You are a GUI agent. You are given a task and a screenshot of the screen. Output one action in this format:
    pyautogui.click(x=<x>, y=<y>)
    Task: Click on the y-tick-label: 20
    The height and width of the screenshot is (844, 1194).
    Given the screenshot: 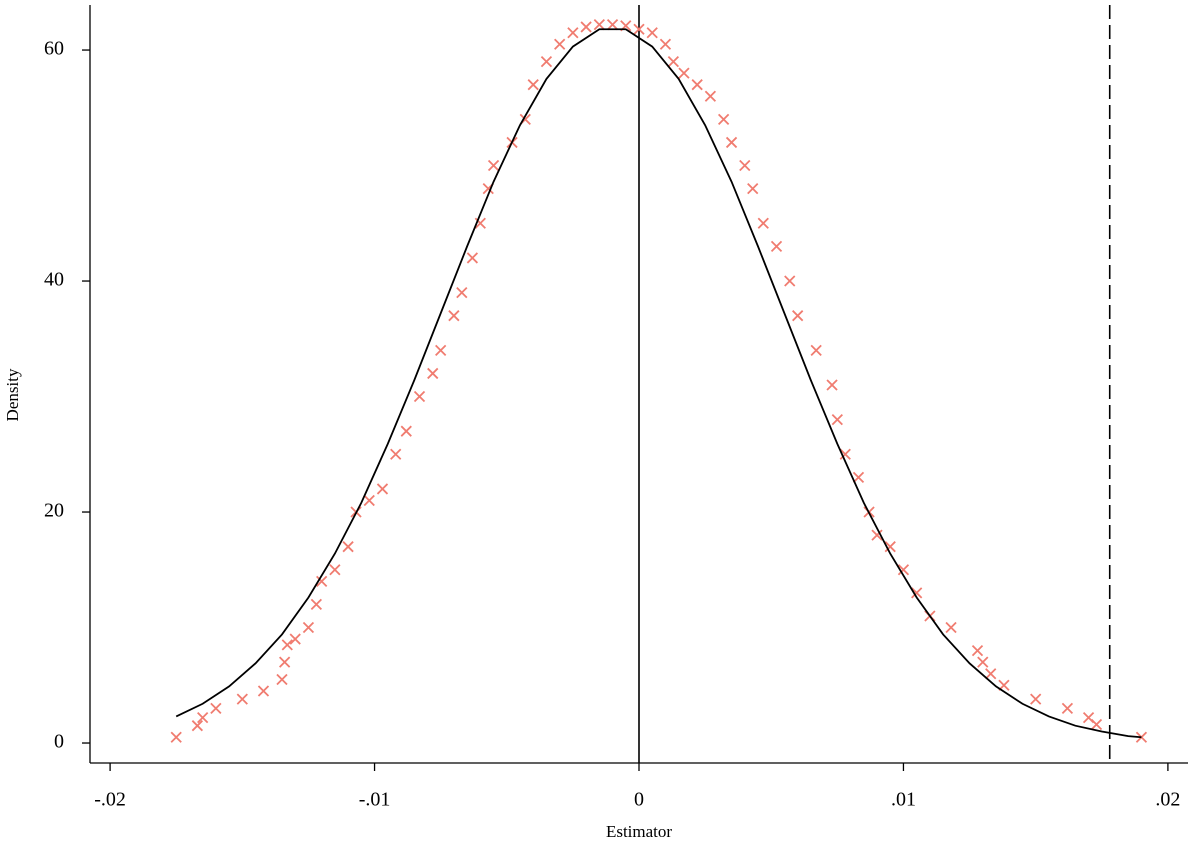 What is the action you would take?
    pyautogui.click(x=54, y=511)
    